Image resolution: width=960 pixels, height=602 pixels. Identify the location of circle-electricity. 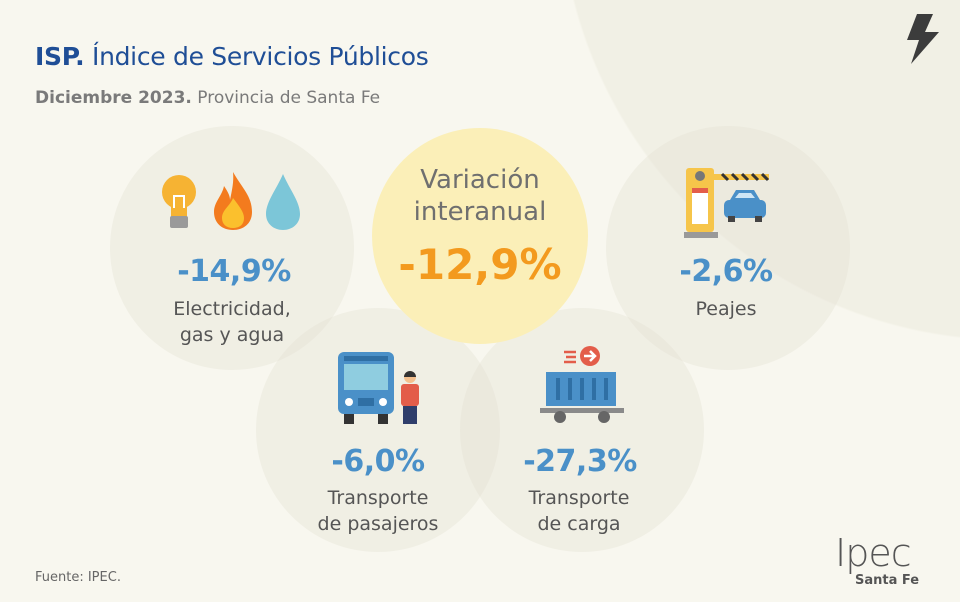
(232, 248).